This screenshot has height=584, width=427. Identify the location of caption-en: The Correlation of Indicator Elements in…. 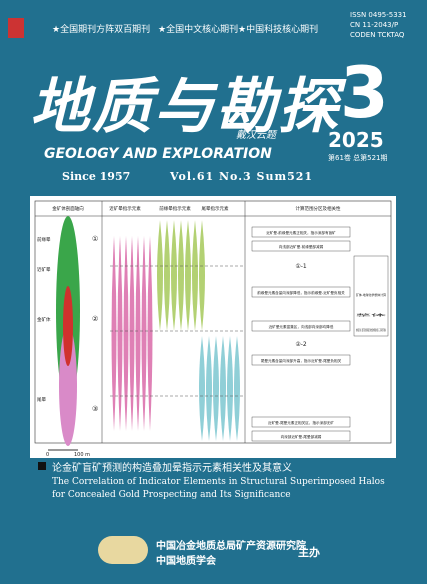
(218, 488).